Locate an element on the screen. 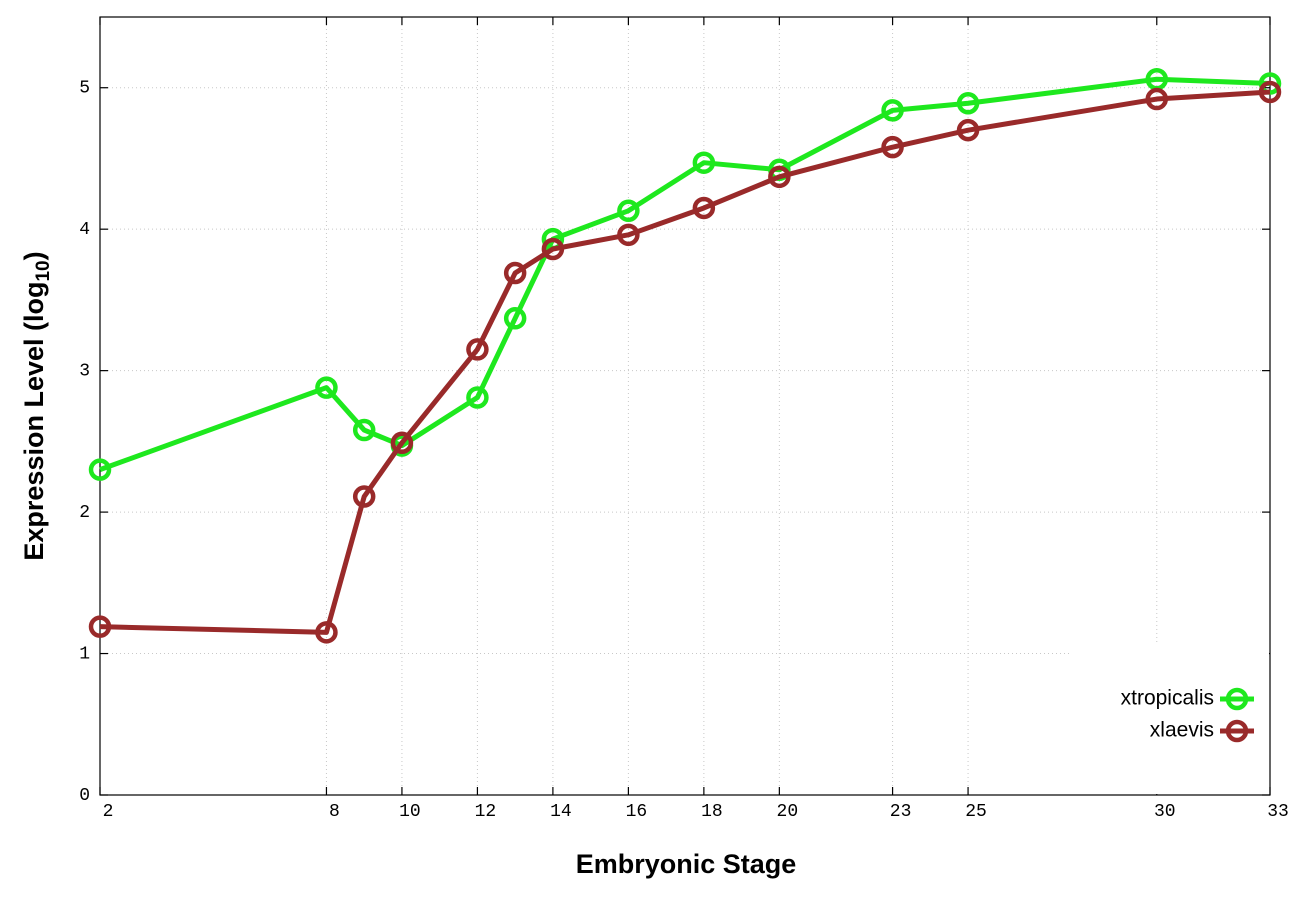 Image resolution: width=1296 pixels, height=907 pixels. x-tick-label: 30 is located at coordinates (1165, 812).